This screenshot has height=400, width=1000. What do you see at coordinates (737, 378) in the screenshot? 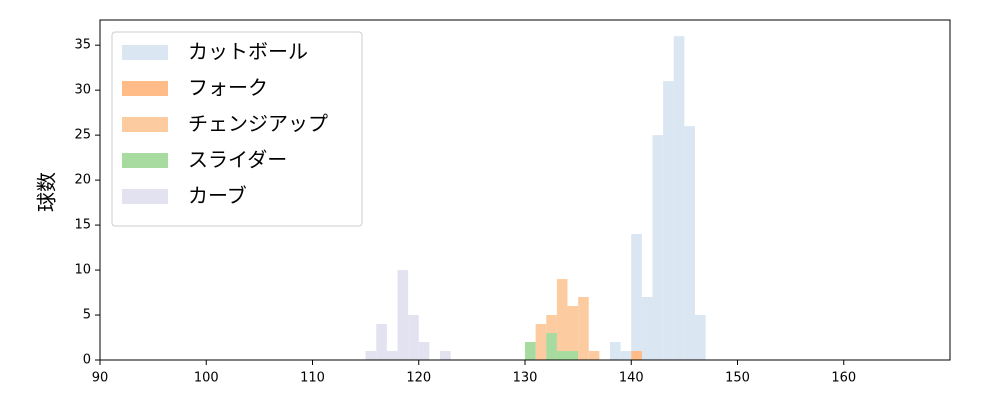
I see `x-tick-label: 150` at bounding box center [737, 378].